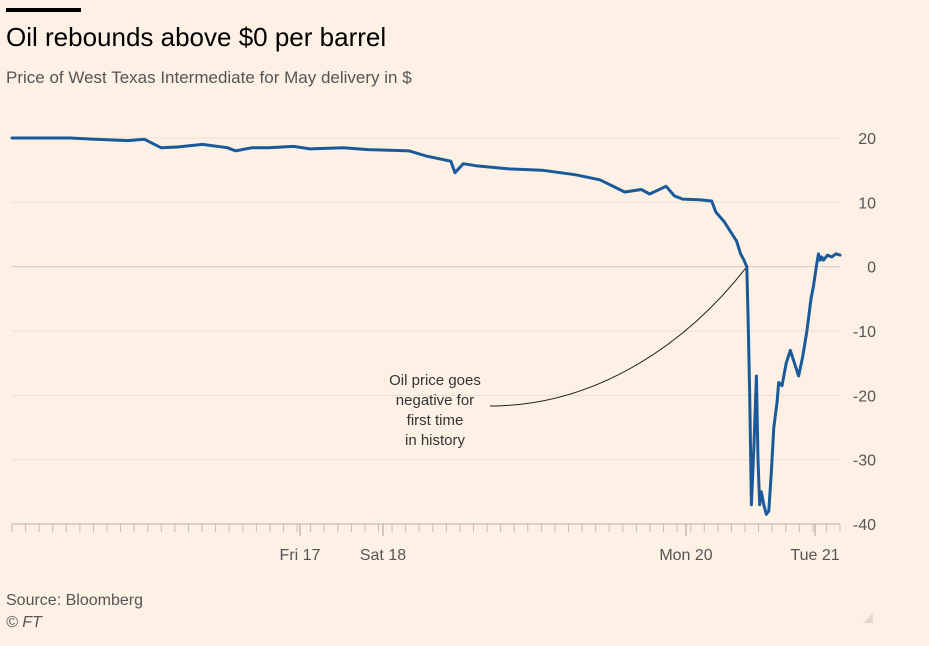  What do you see at coordinates (814, 555) in the screenshot?
I see `x-tick-label: Tue 21` at bounding box center [814, 555].